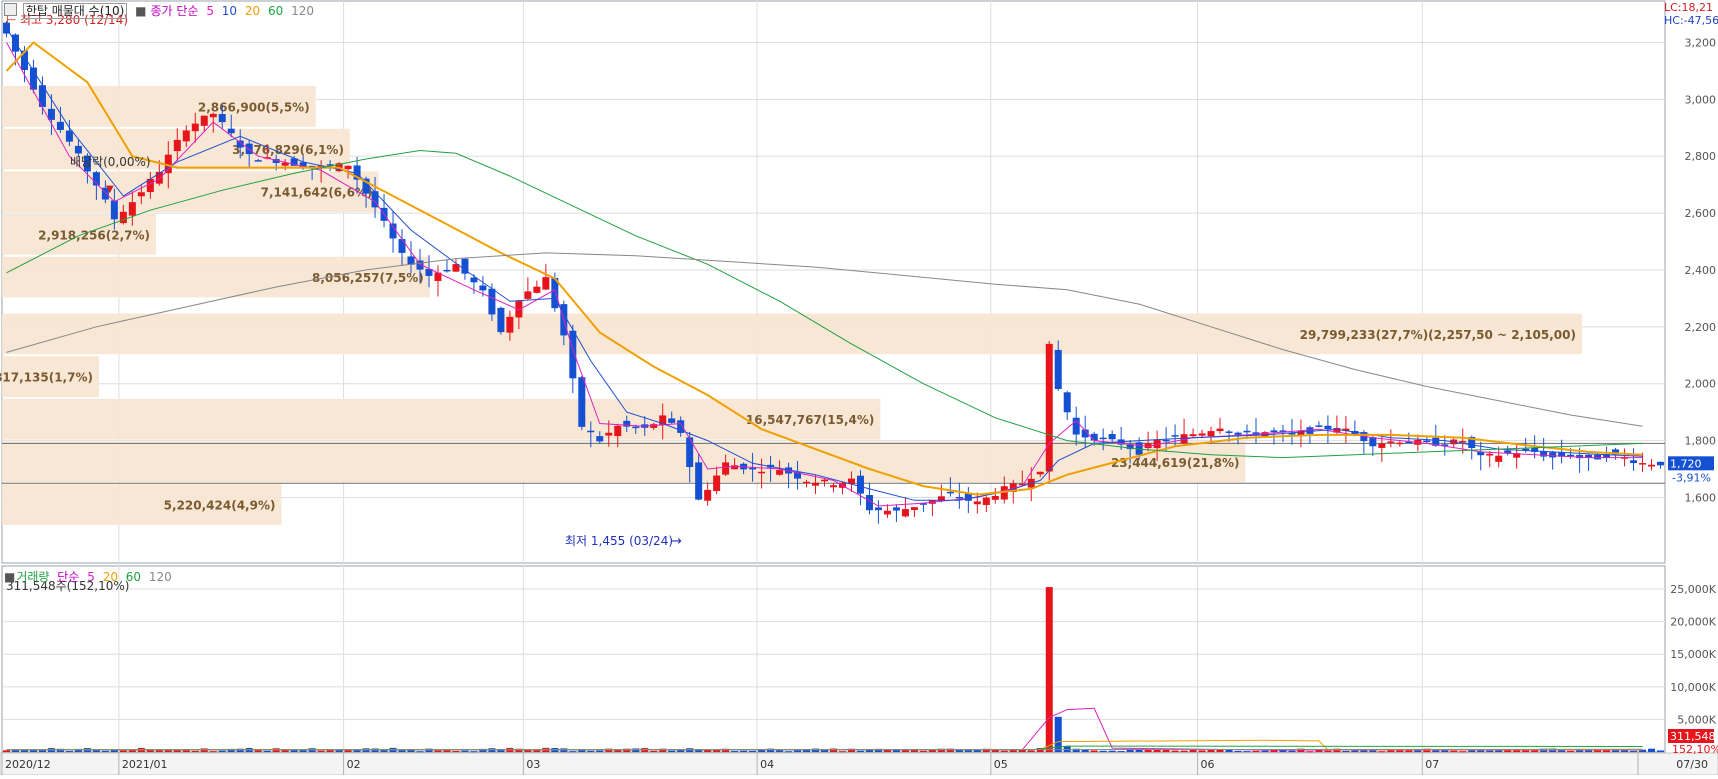 The height and width of the screenshot is (779, 1718). Describe the element at coordinates (75, 11) in the screenshot. I see `price-legend-title: 한탑 매물대 수(10)` at that location.